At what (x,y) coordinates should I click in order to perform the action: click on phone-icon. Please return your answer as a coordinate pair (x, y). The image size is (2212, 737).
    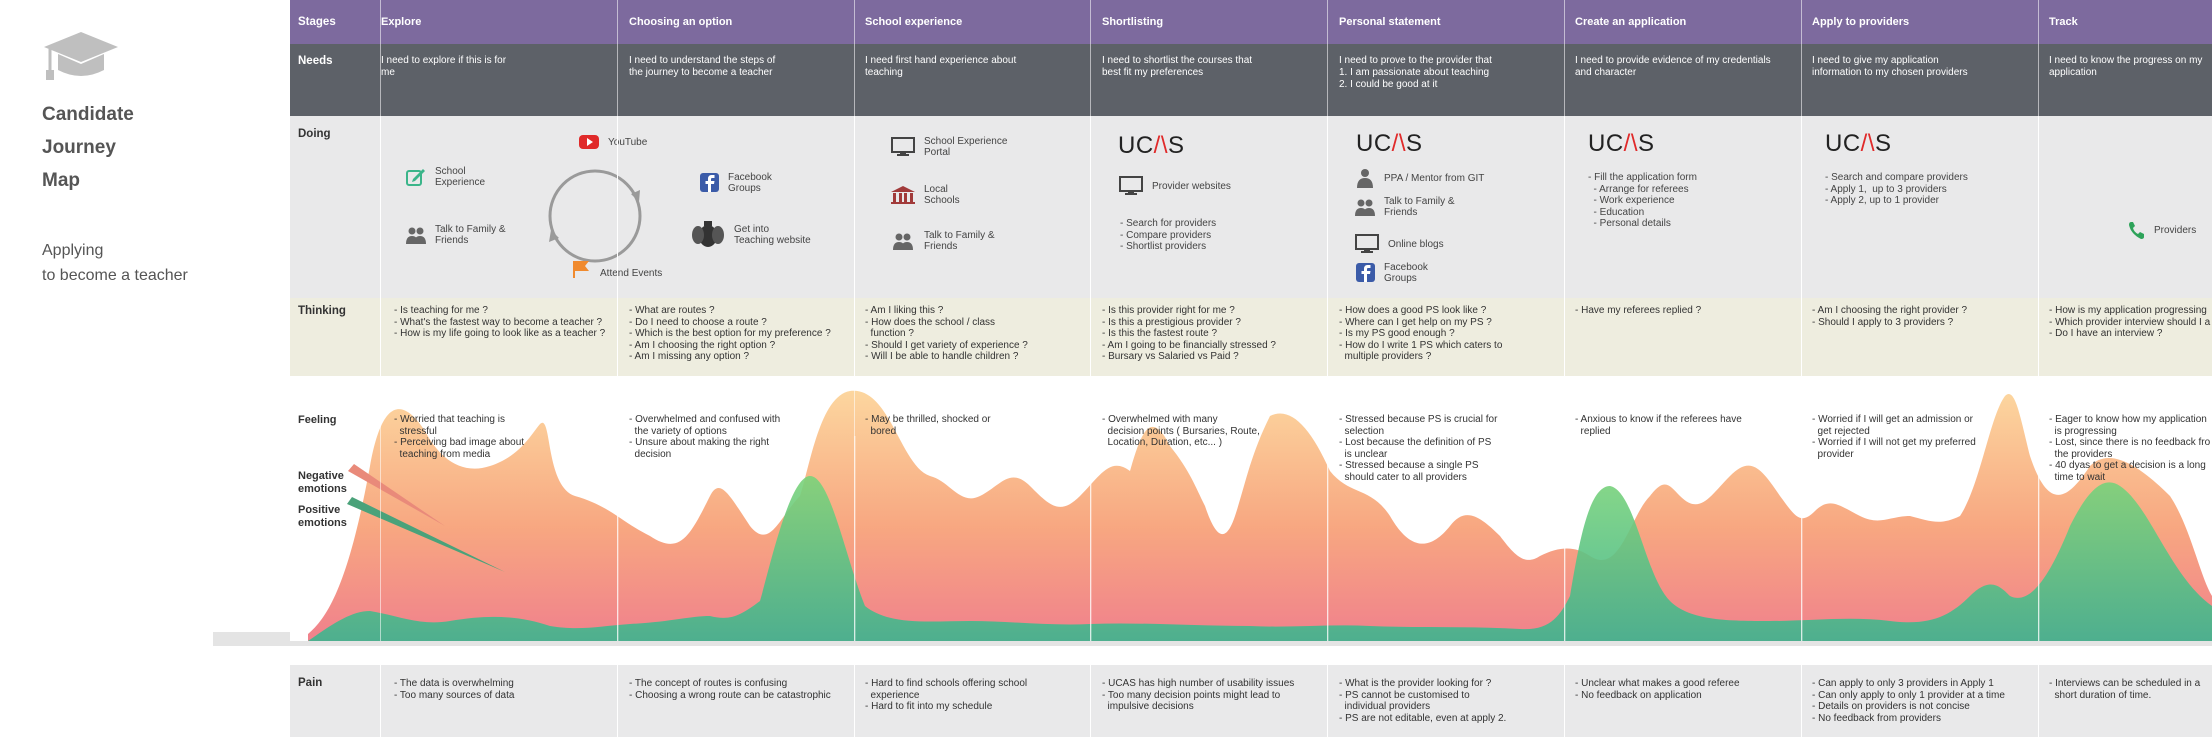
    Looking at the image, I should click on (2136, 230).